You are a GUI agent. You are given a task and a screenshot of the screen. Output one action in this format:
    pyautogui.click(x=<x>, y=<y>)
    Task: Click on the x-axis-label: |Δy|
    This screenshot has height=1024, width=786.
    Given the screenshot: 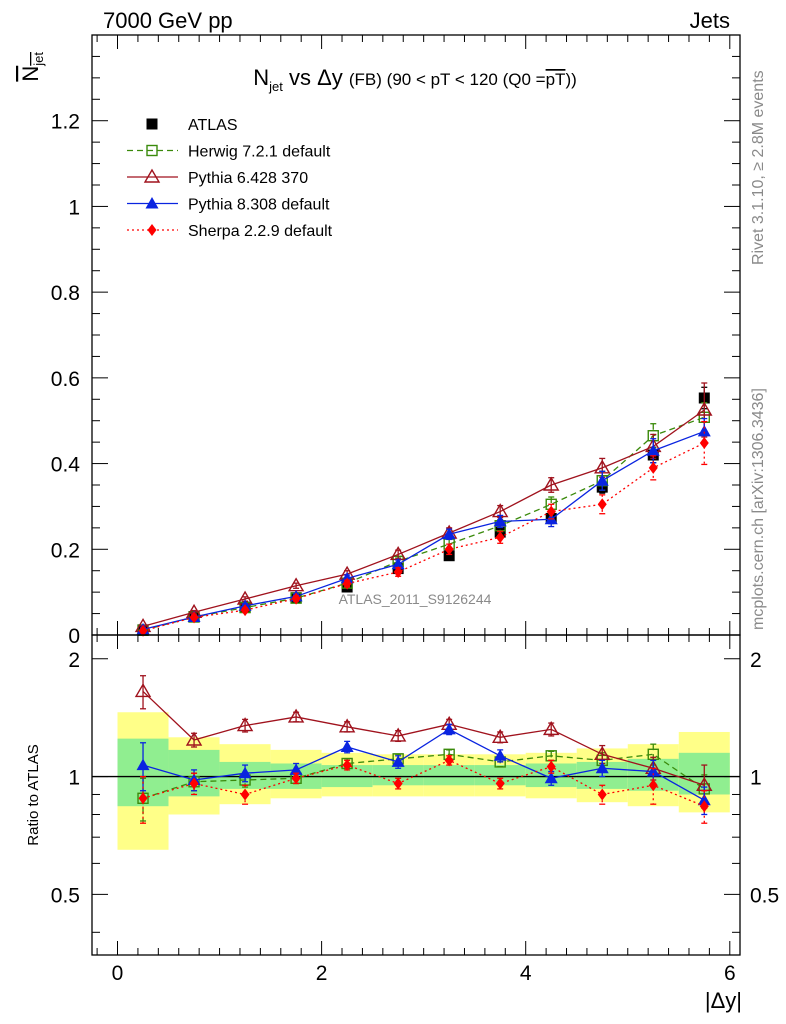 What is the action you would take?
    pyautogui.click(x=723, y=1000)
    